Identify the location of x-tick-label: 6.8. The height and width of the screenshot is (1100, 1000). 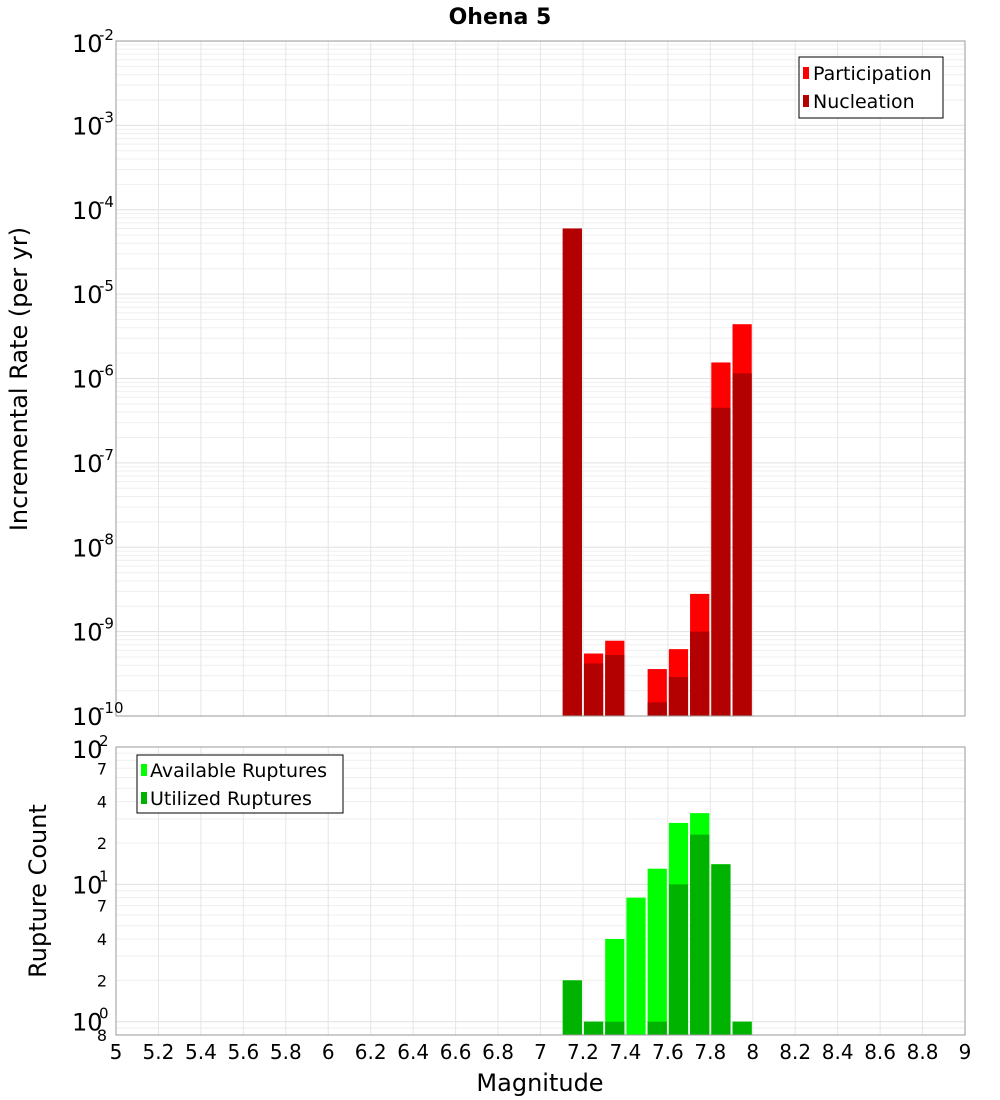
(498, 1052).